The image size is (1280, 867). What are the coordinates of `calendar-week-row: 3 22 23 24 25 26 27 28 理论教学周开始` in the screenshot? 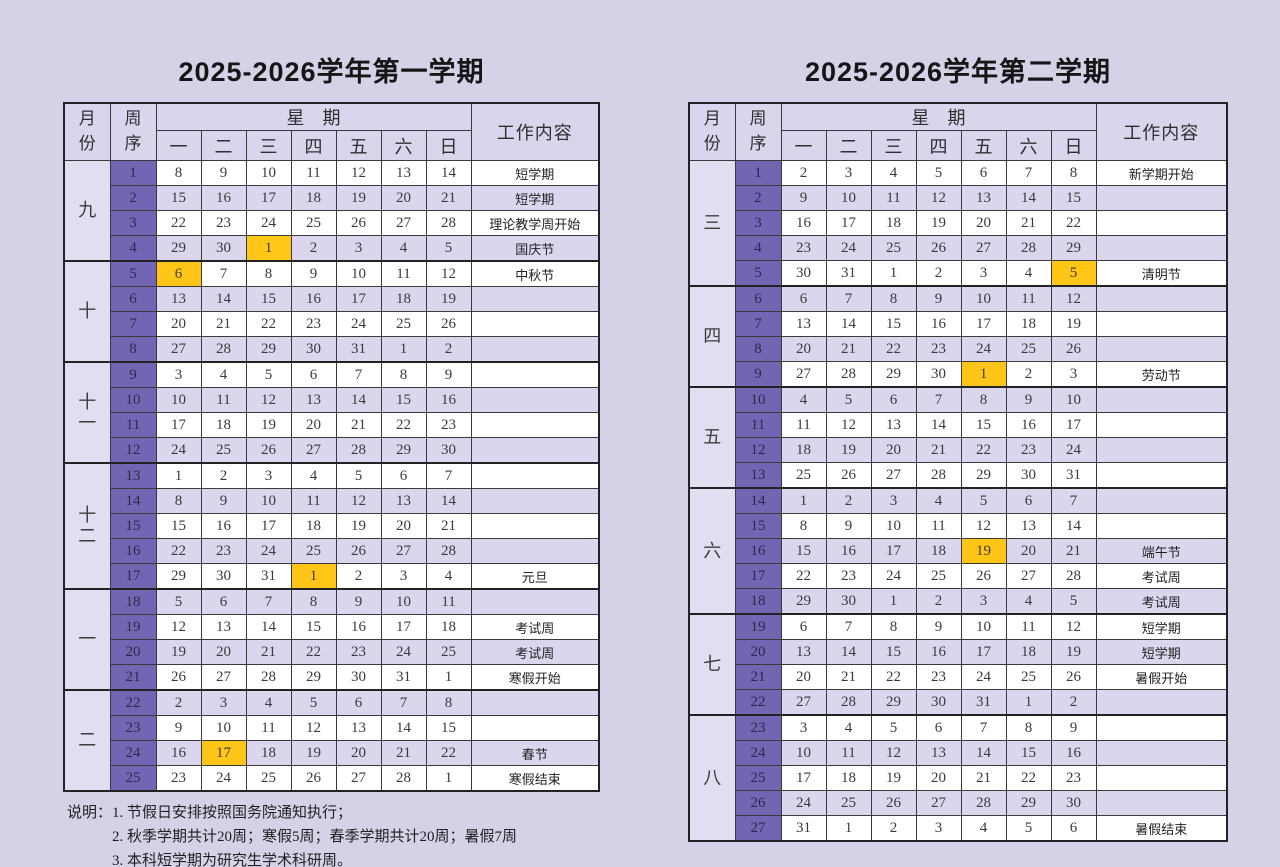 It's located at (332, 223).